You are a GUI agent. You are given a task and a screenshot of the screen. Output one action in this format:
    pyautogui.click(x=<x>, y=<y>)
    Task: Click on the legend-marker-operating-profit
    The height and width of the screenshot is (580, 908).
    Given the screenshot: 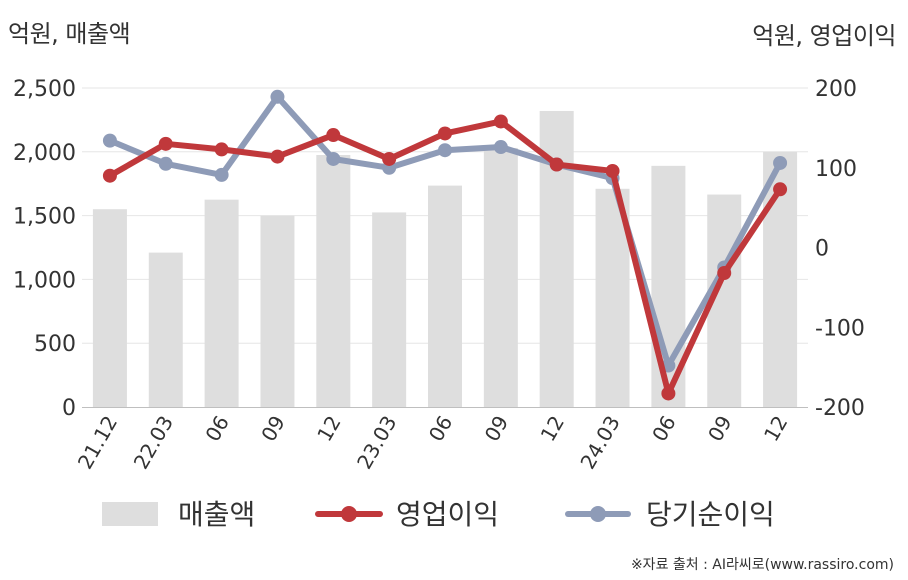 What is the action you would take?
    pyautogui.click(x=349, y=514)
    